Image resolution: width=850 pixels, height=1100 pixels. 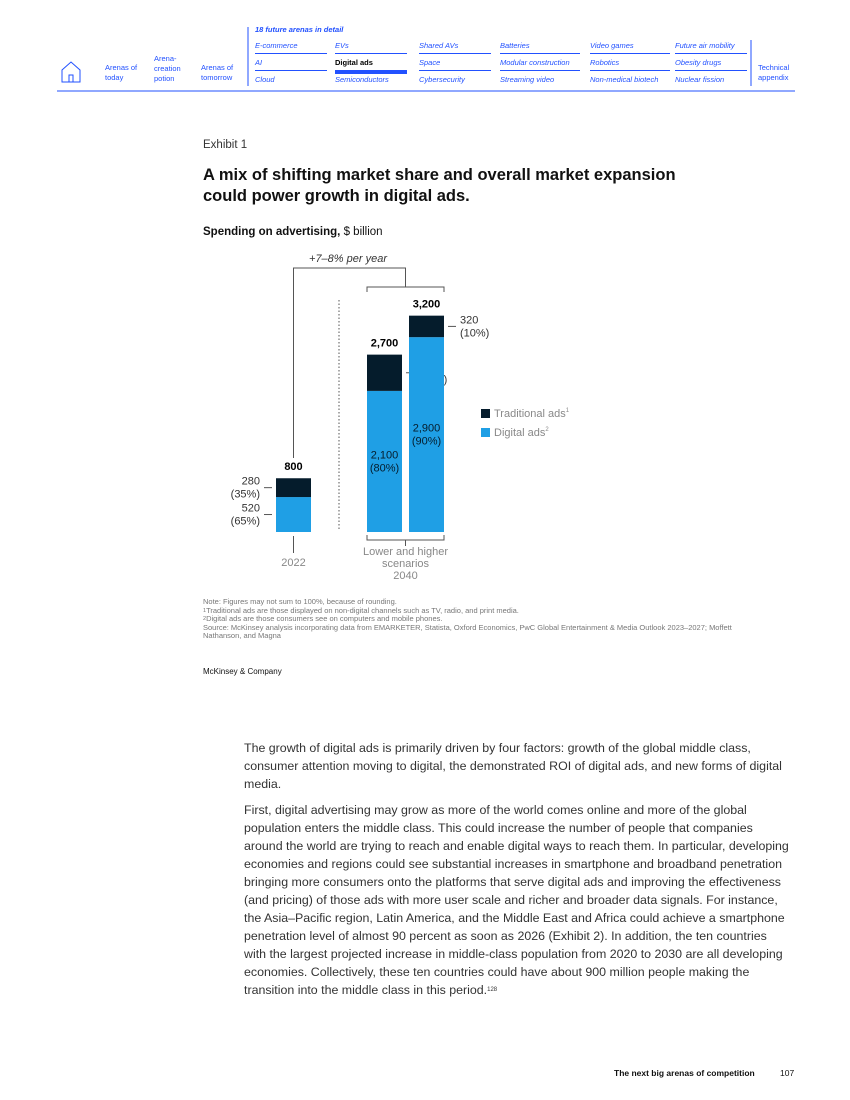 What do you see at coordinates (540, 47) in the screenshot?
I see `nav-item: Batteries` at bounding box center [540, 47].